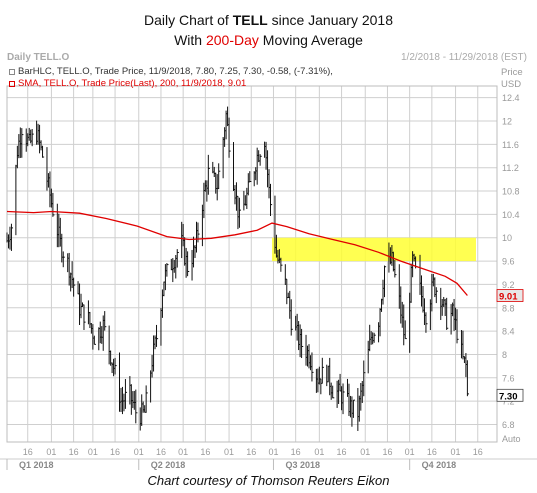 The height and width of the screenshot is (493, 537). I want to click on y-tick-label: 10, so click(507, 238).